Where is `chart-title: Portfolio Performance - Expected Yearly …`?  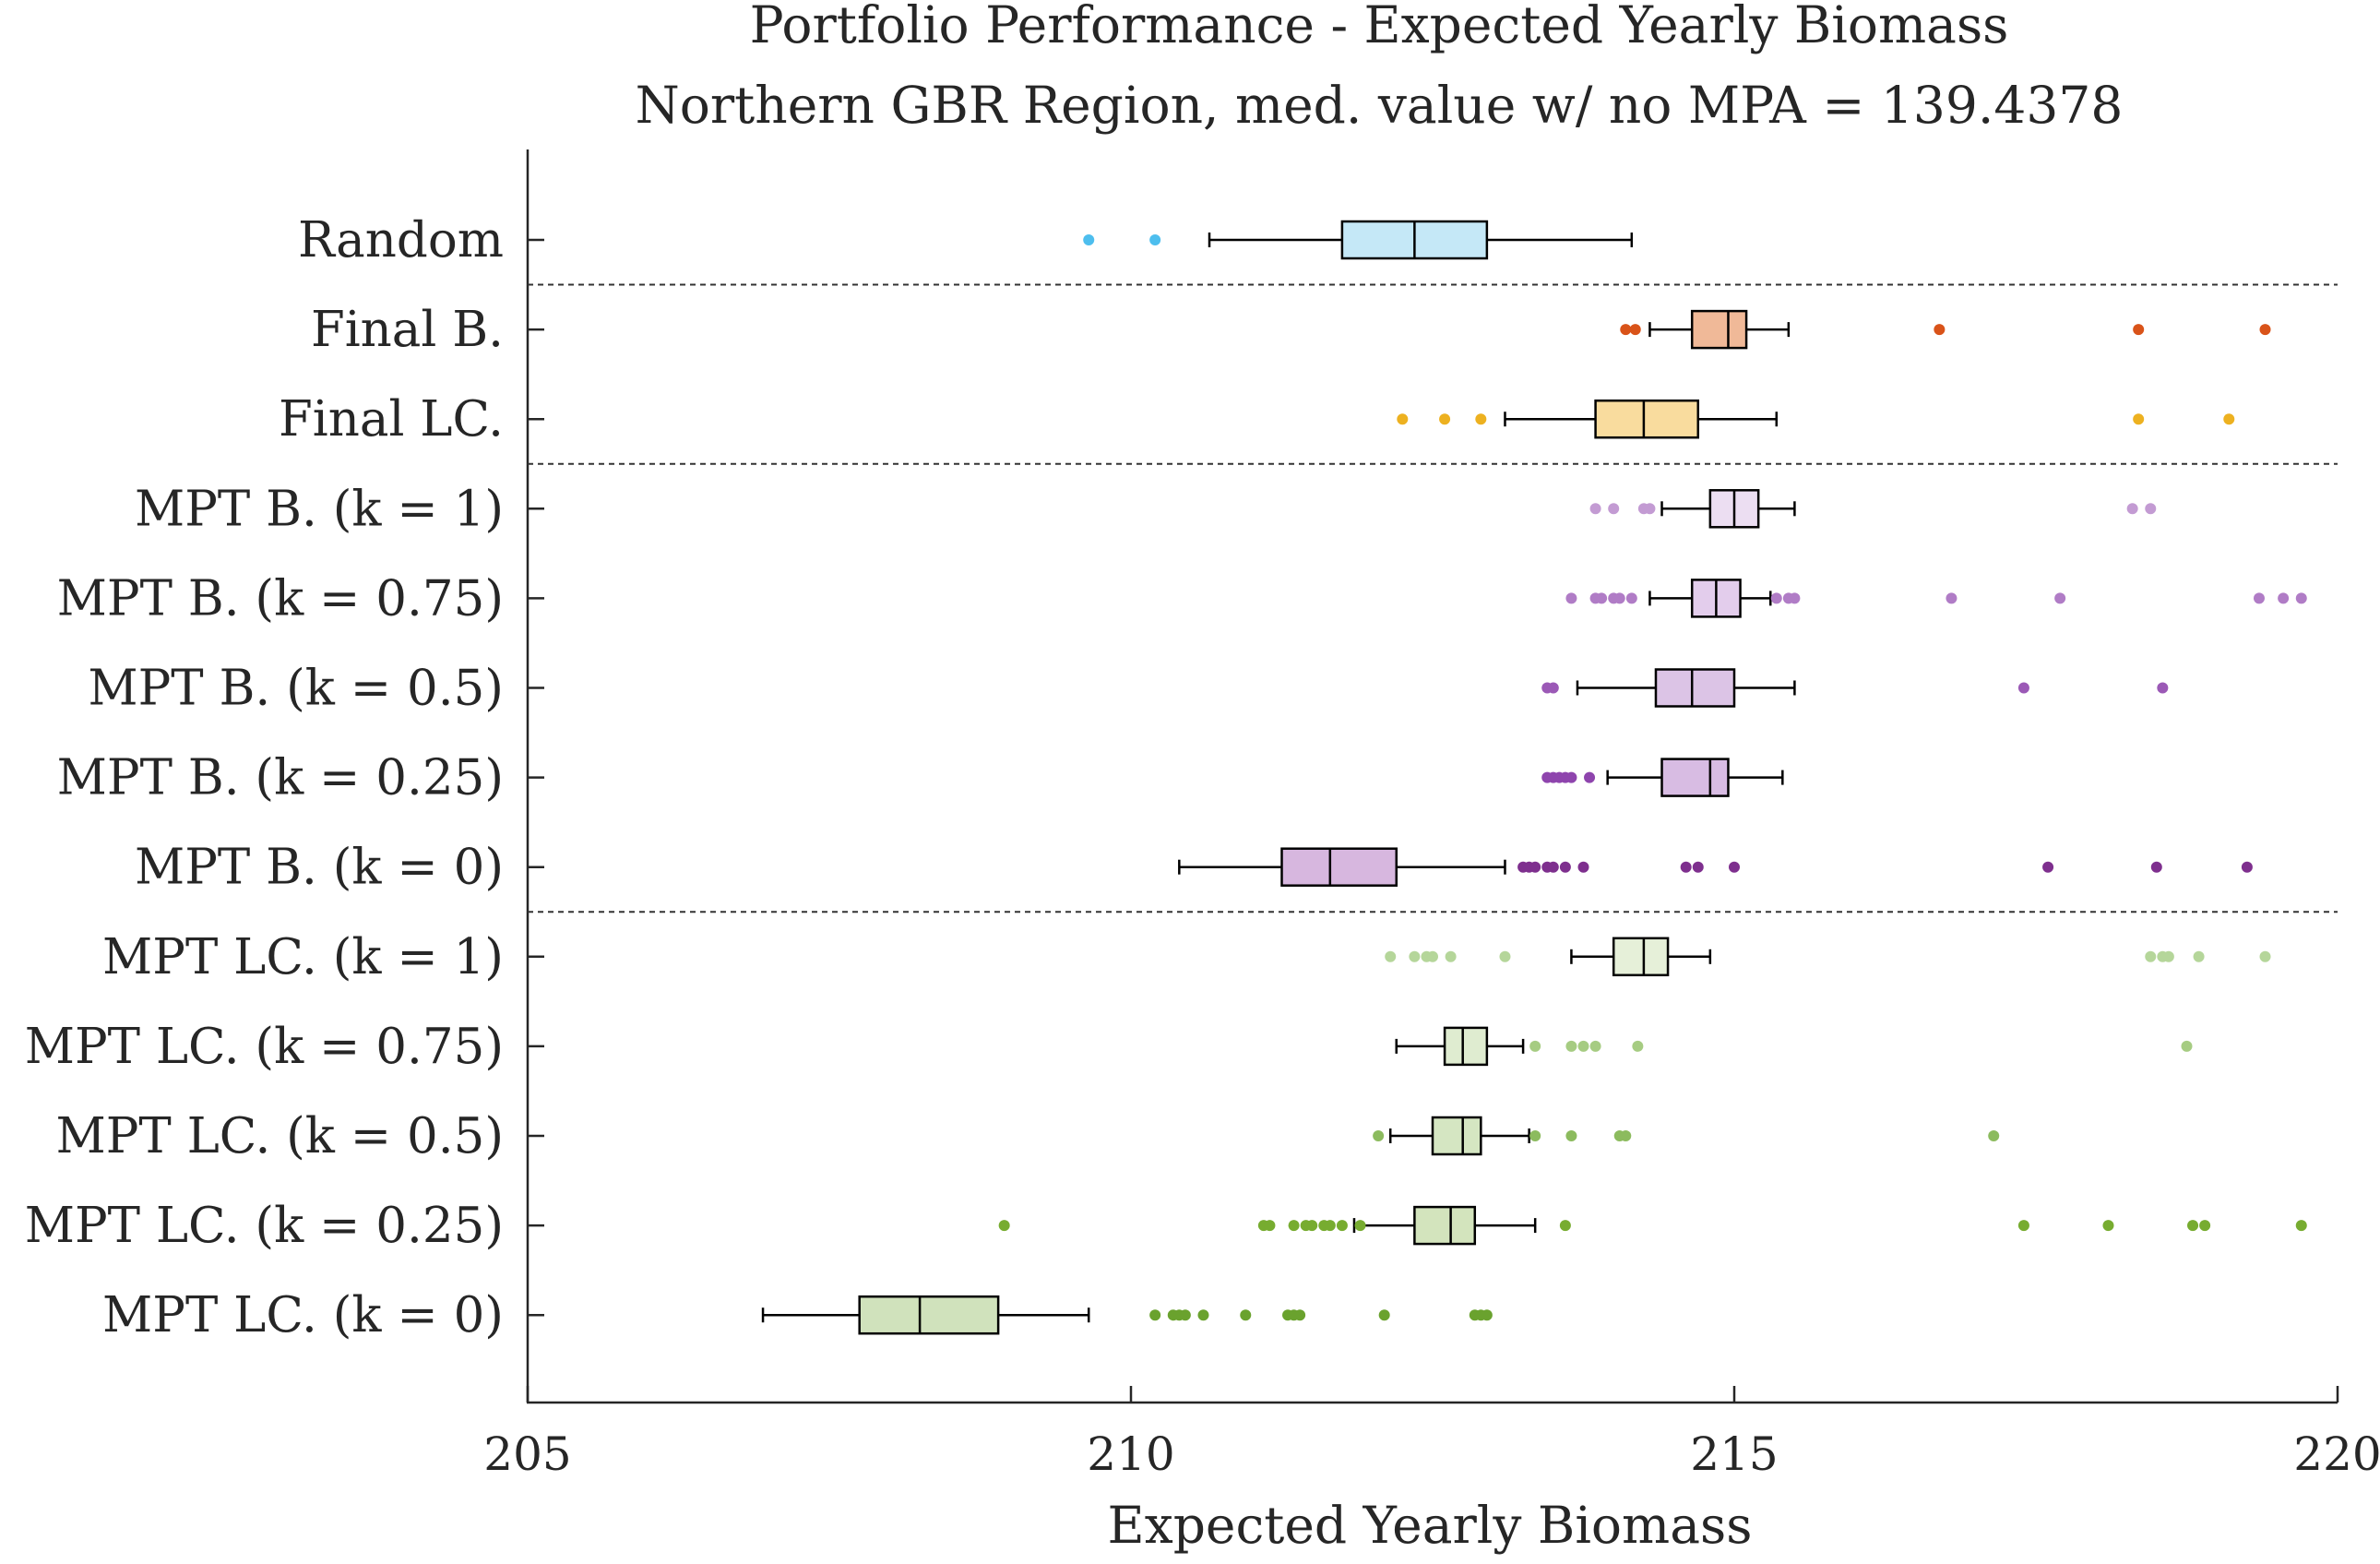
chart-title: Portfolio Performance - Expected Yearly … is located at coordinates (1379, 27).